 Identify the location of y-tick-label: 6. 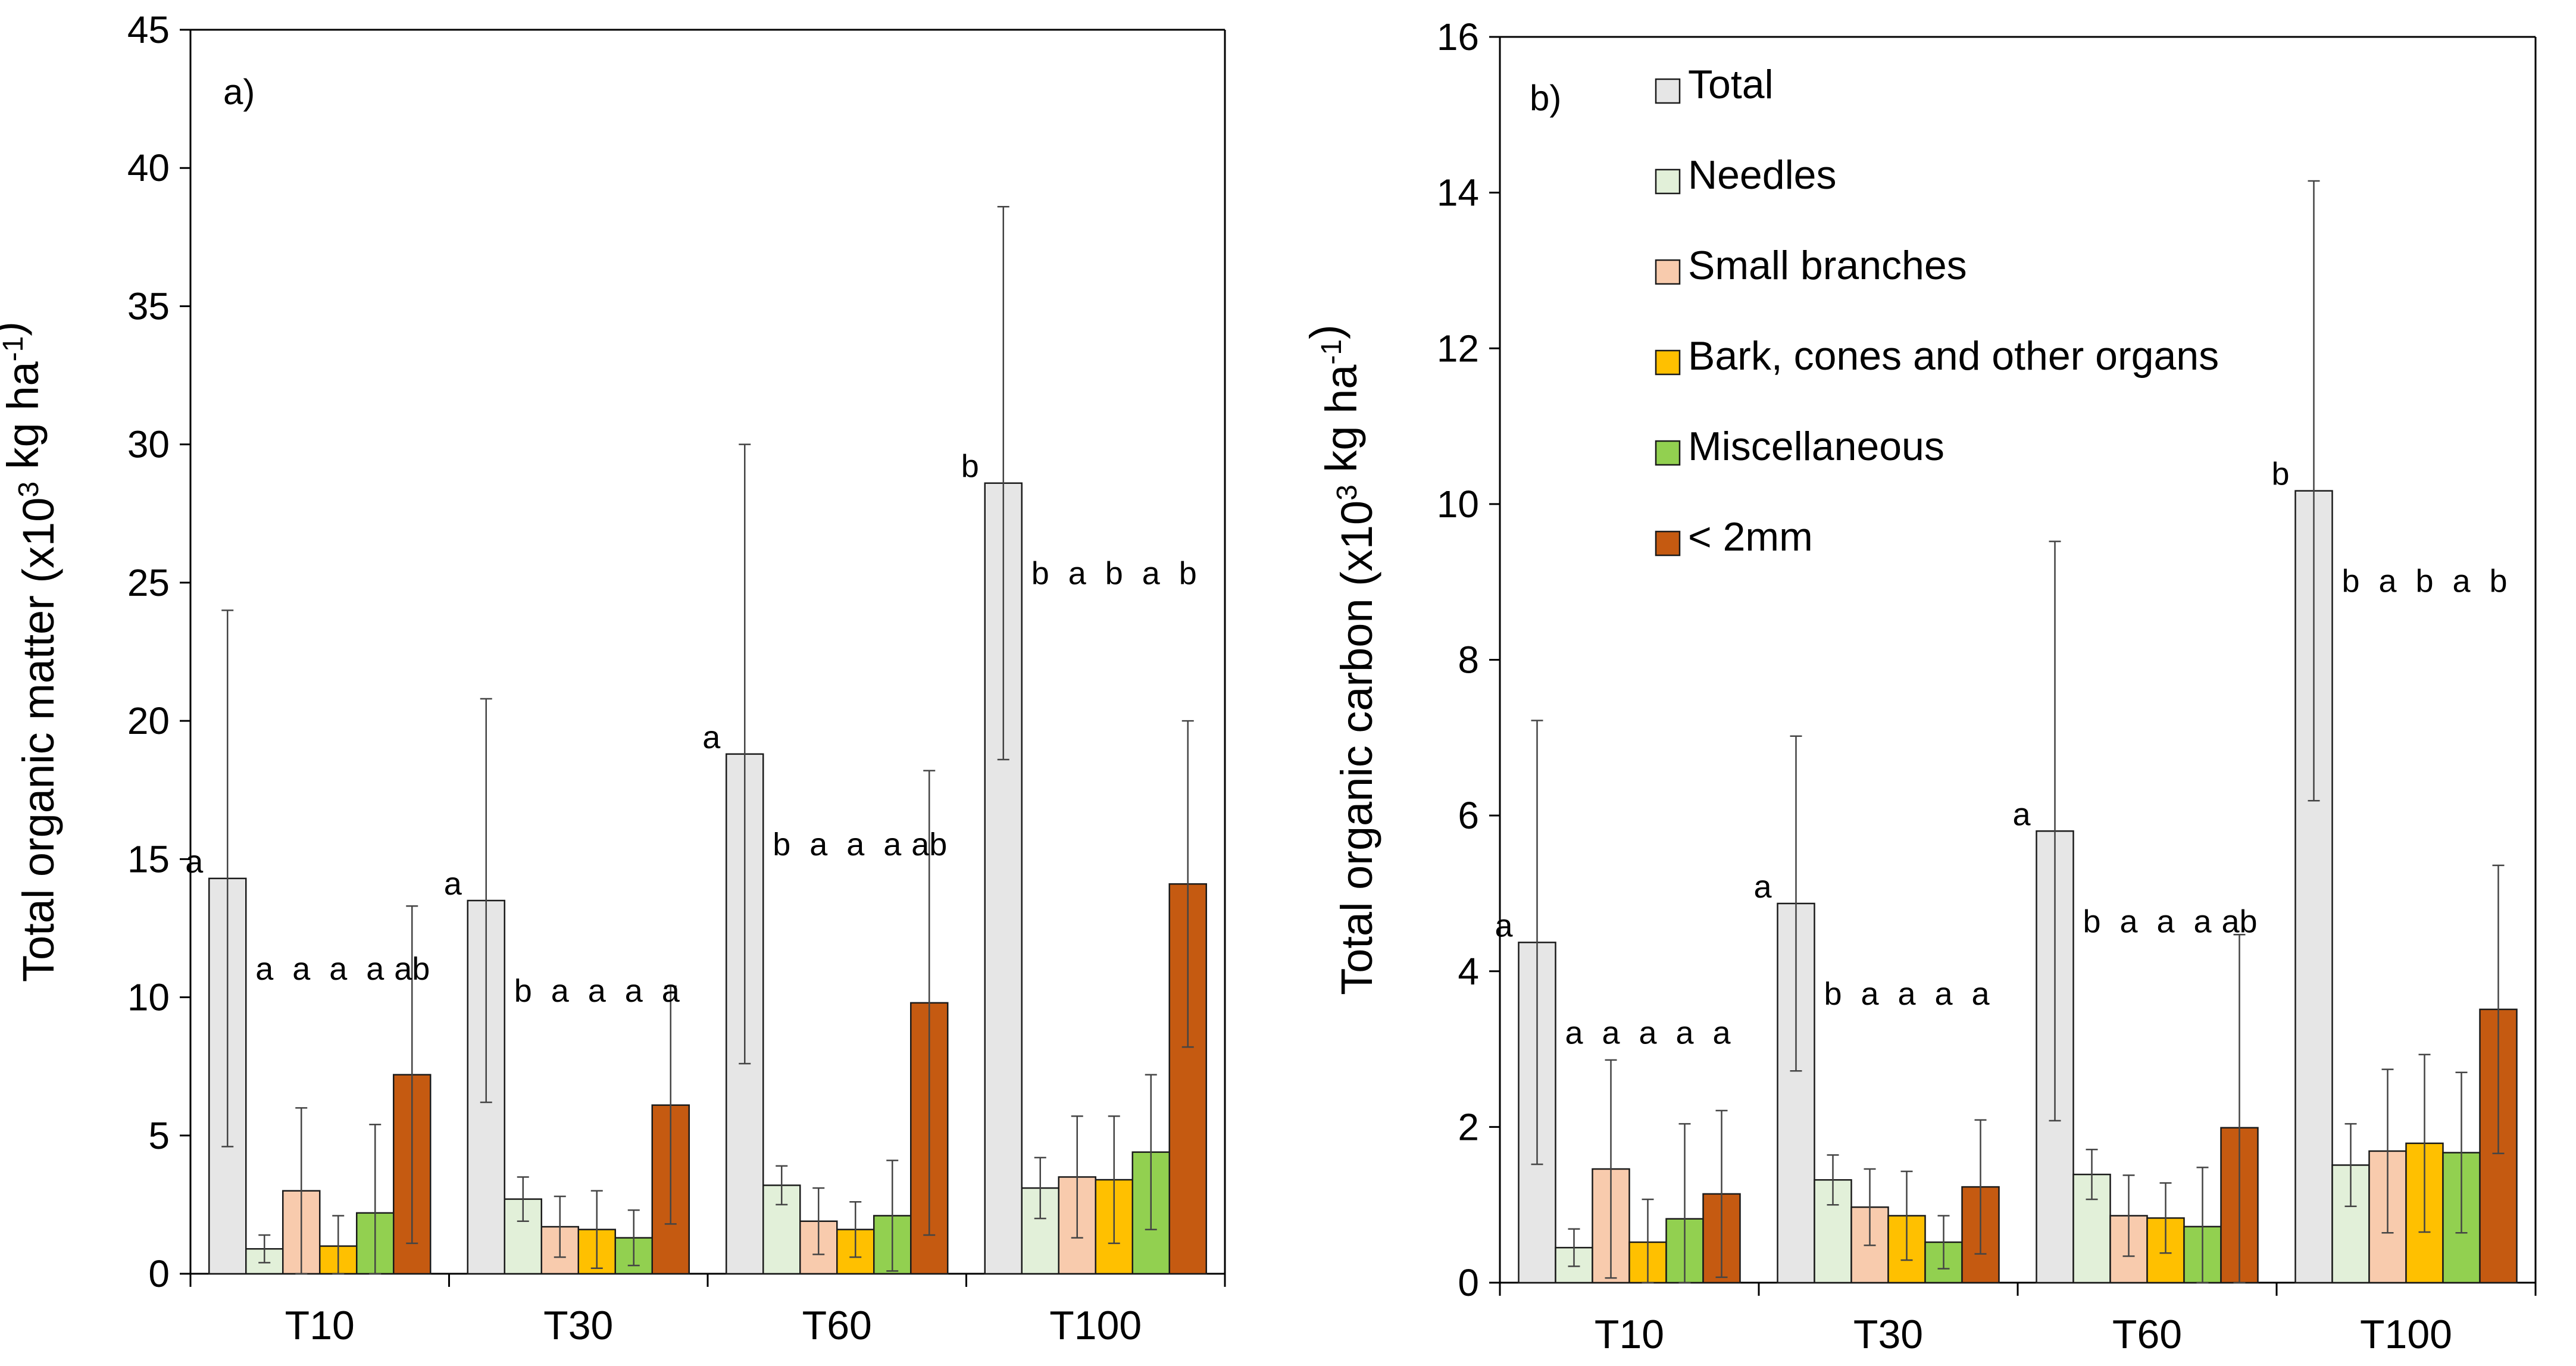
(1468, 815).